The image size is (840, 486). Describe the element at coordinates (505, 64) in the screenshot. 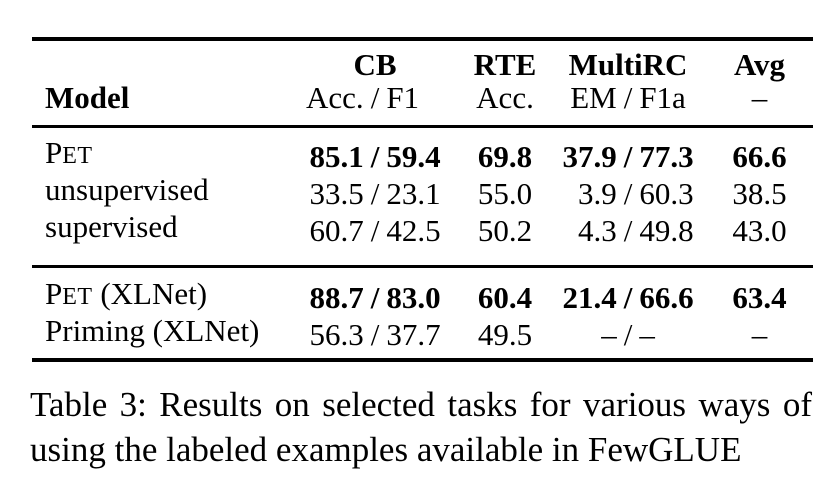

I see `rte-title: RTE` at that location.